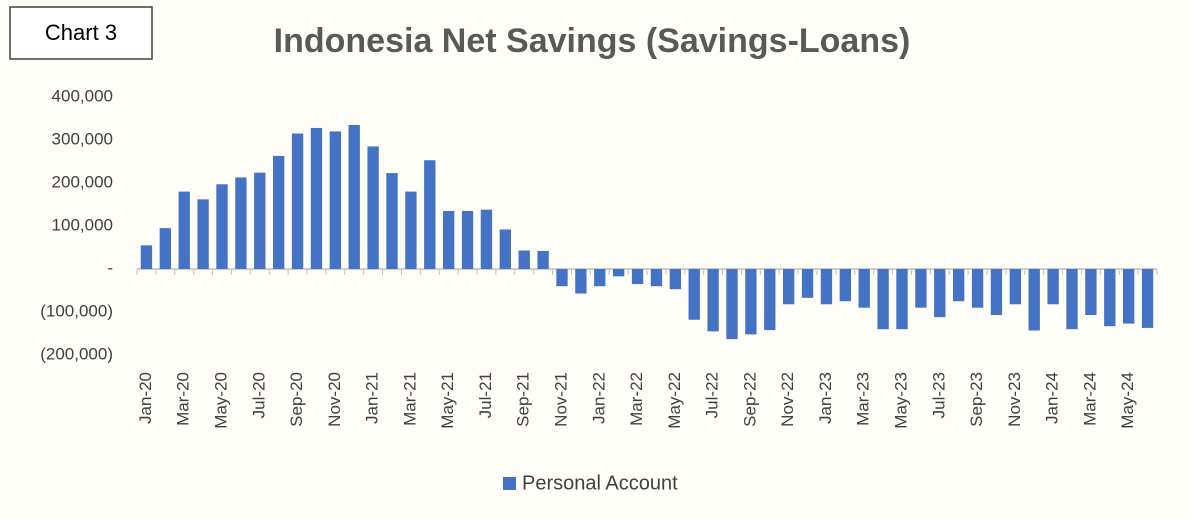 The image size is (1191, 519). Describe the element at coordinates (509, 483) in the screenshot. I see `legend-swatch` at that location.